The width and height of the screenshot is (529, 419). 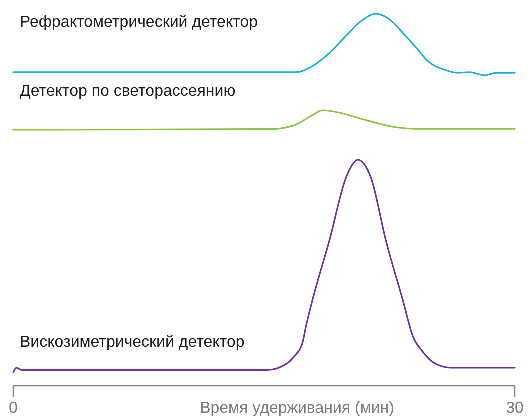 I want to click on text: Рефрактометрический детектор, so click(x=139, y=22).